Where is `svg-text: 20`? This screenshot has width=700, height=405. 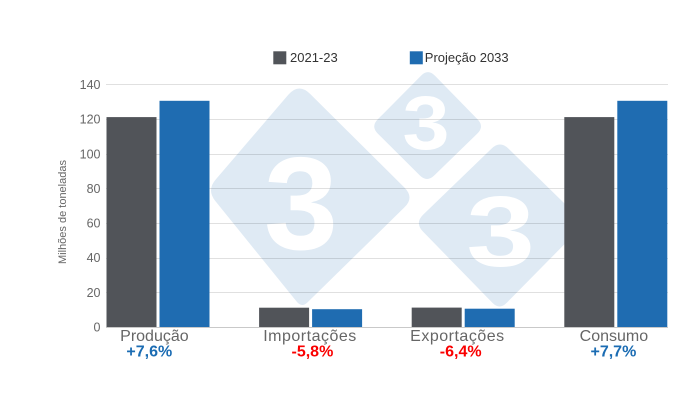
svg-text: 20 is located at coordinates (94, 293).